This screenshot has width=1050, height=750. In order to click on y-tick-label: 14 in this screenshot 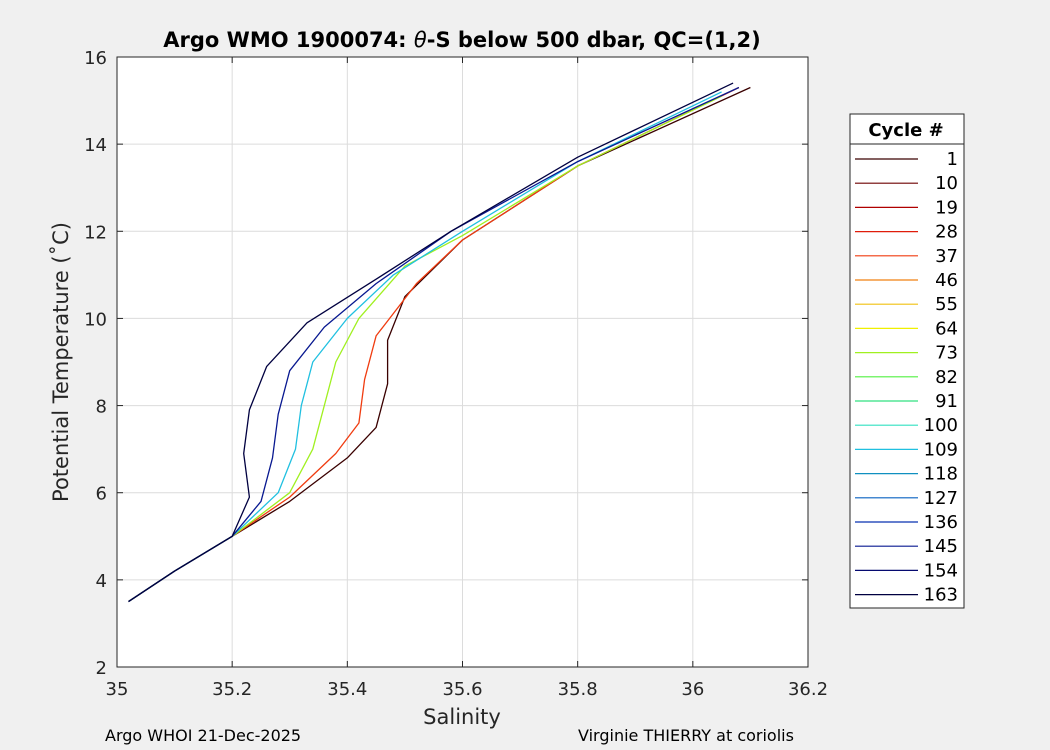, I will do `click(95, 145)`.